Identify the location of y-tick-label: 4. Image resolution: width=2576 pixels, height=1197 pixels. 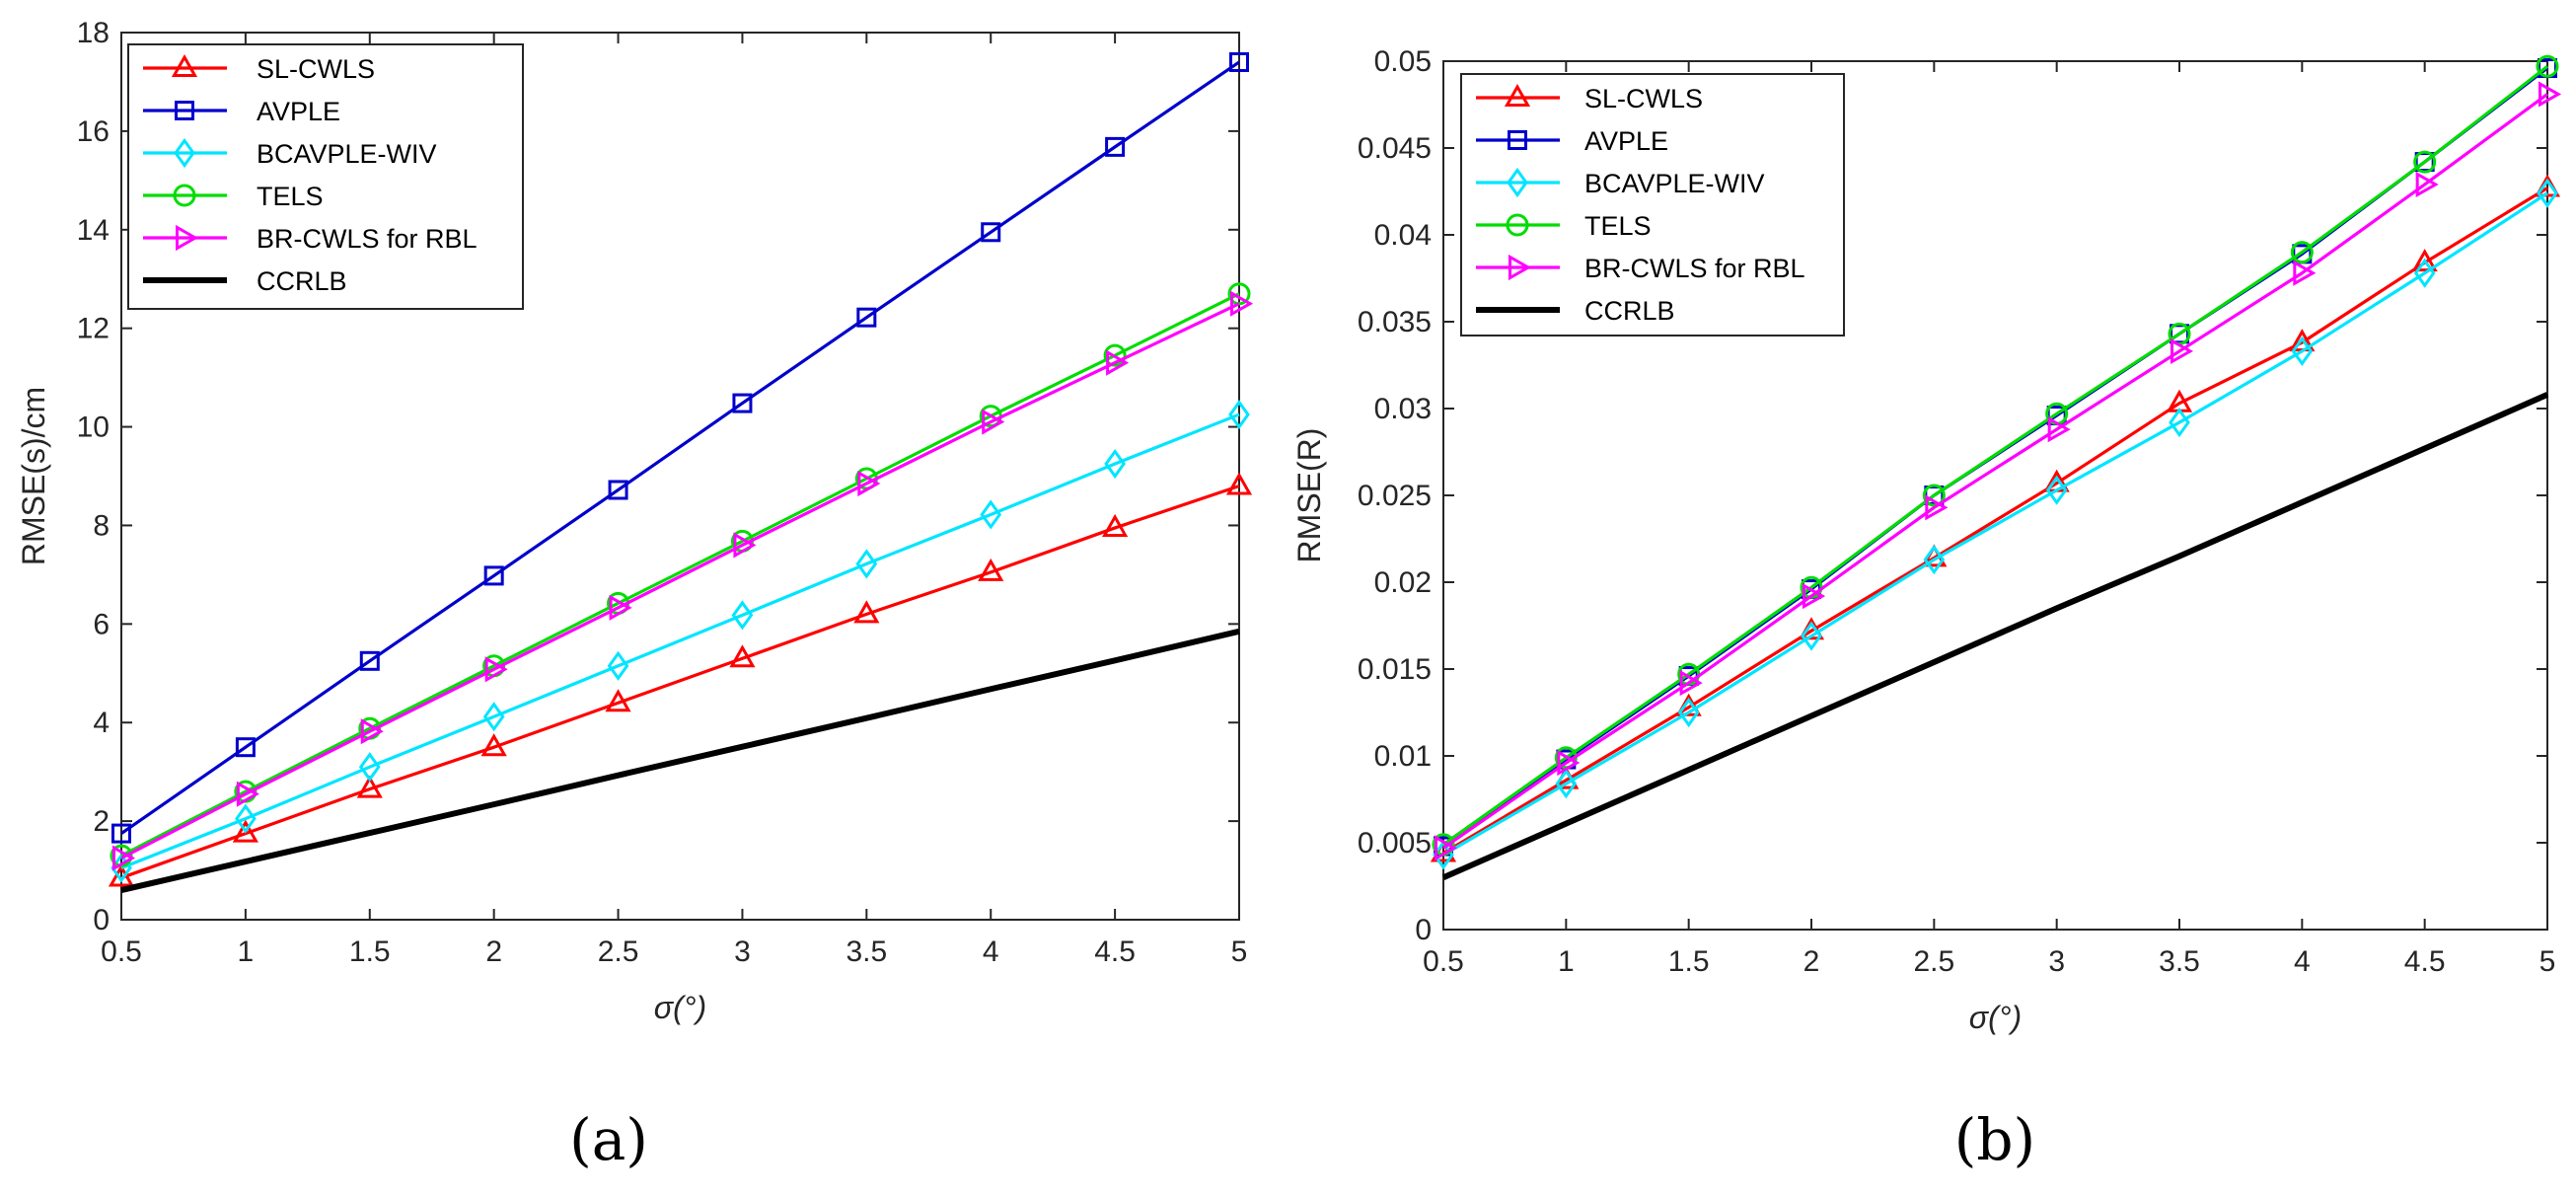
(101, 723).